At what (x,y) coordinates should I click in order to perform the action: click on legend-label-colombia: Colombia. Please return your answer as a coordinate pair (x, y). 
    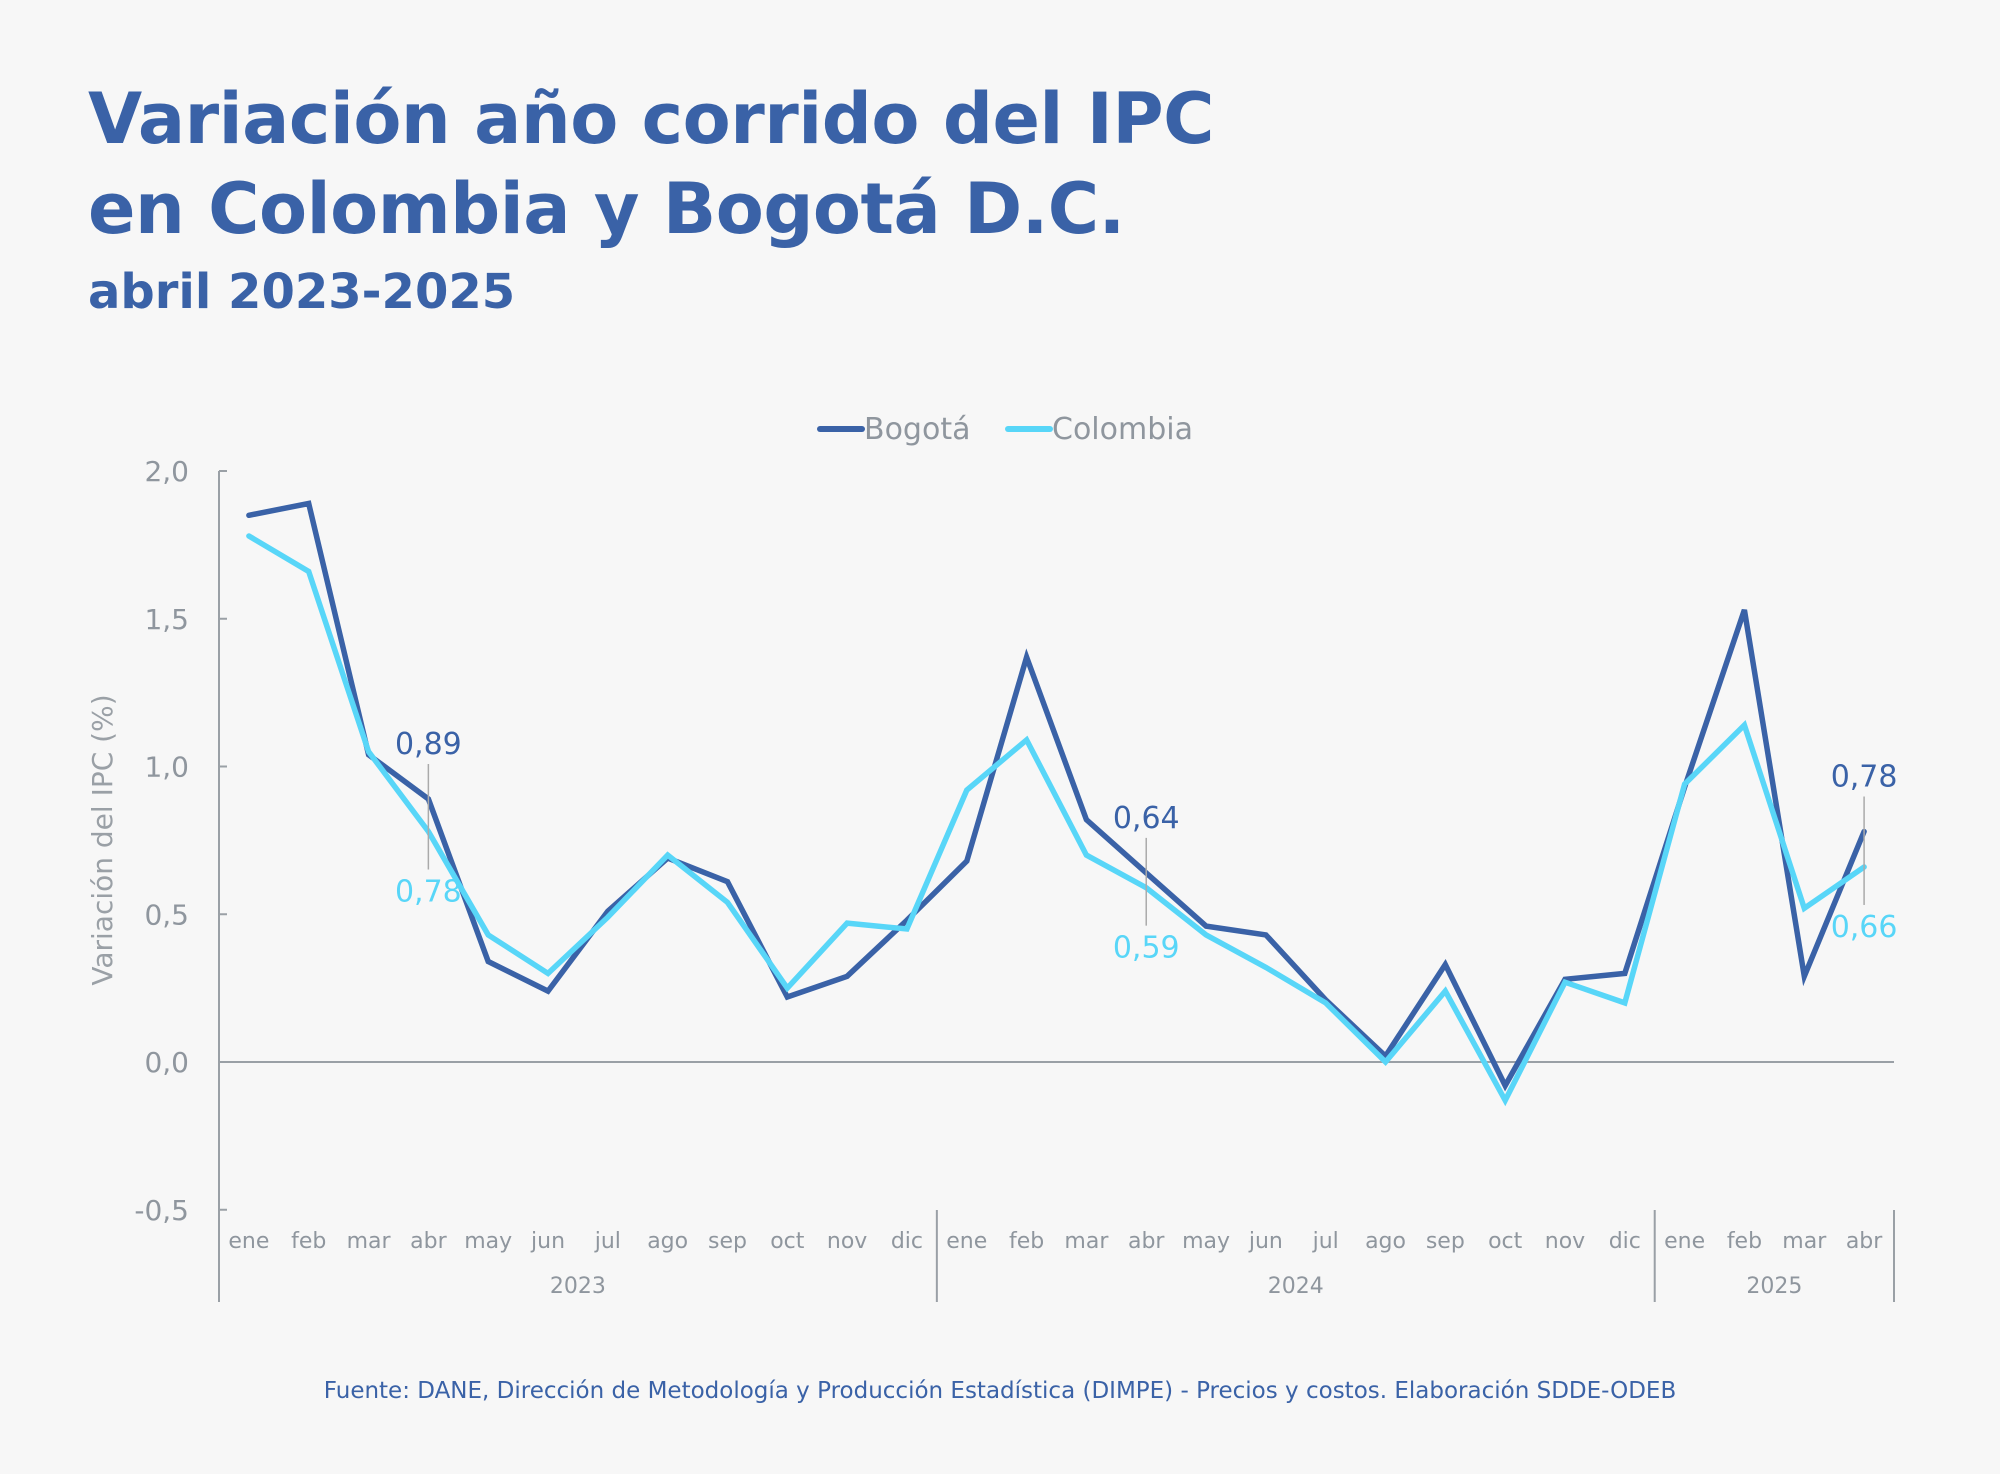
    Looking at the image, I should click on (1122, 429).